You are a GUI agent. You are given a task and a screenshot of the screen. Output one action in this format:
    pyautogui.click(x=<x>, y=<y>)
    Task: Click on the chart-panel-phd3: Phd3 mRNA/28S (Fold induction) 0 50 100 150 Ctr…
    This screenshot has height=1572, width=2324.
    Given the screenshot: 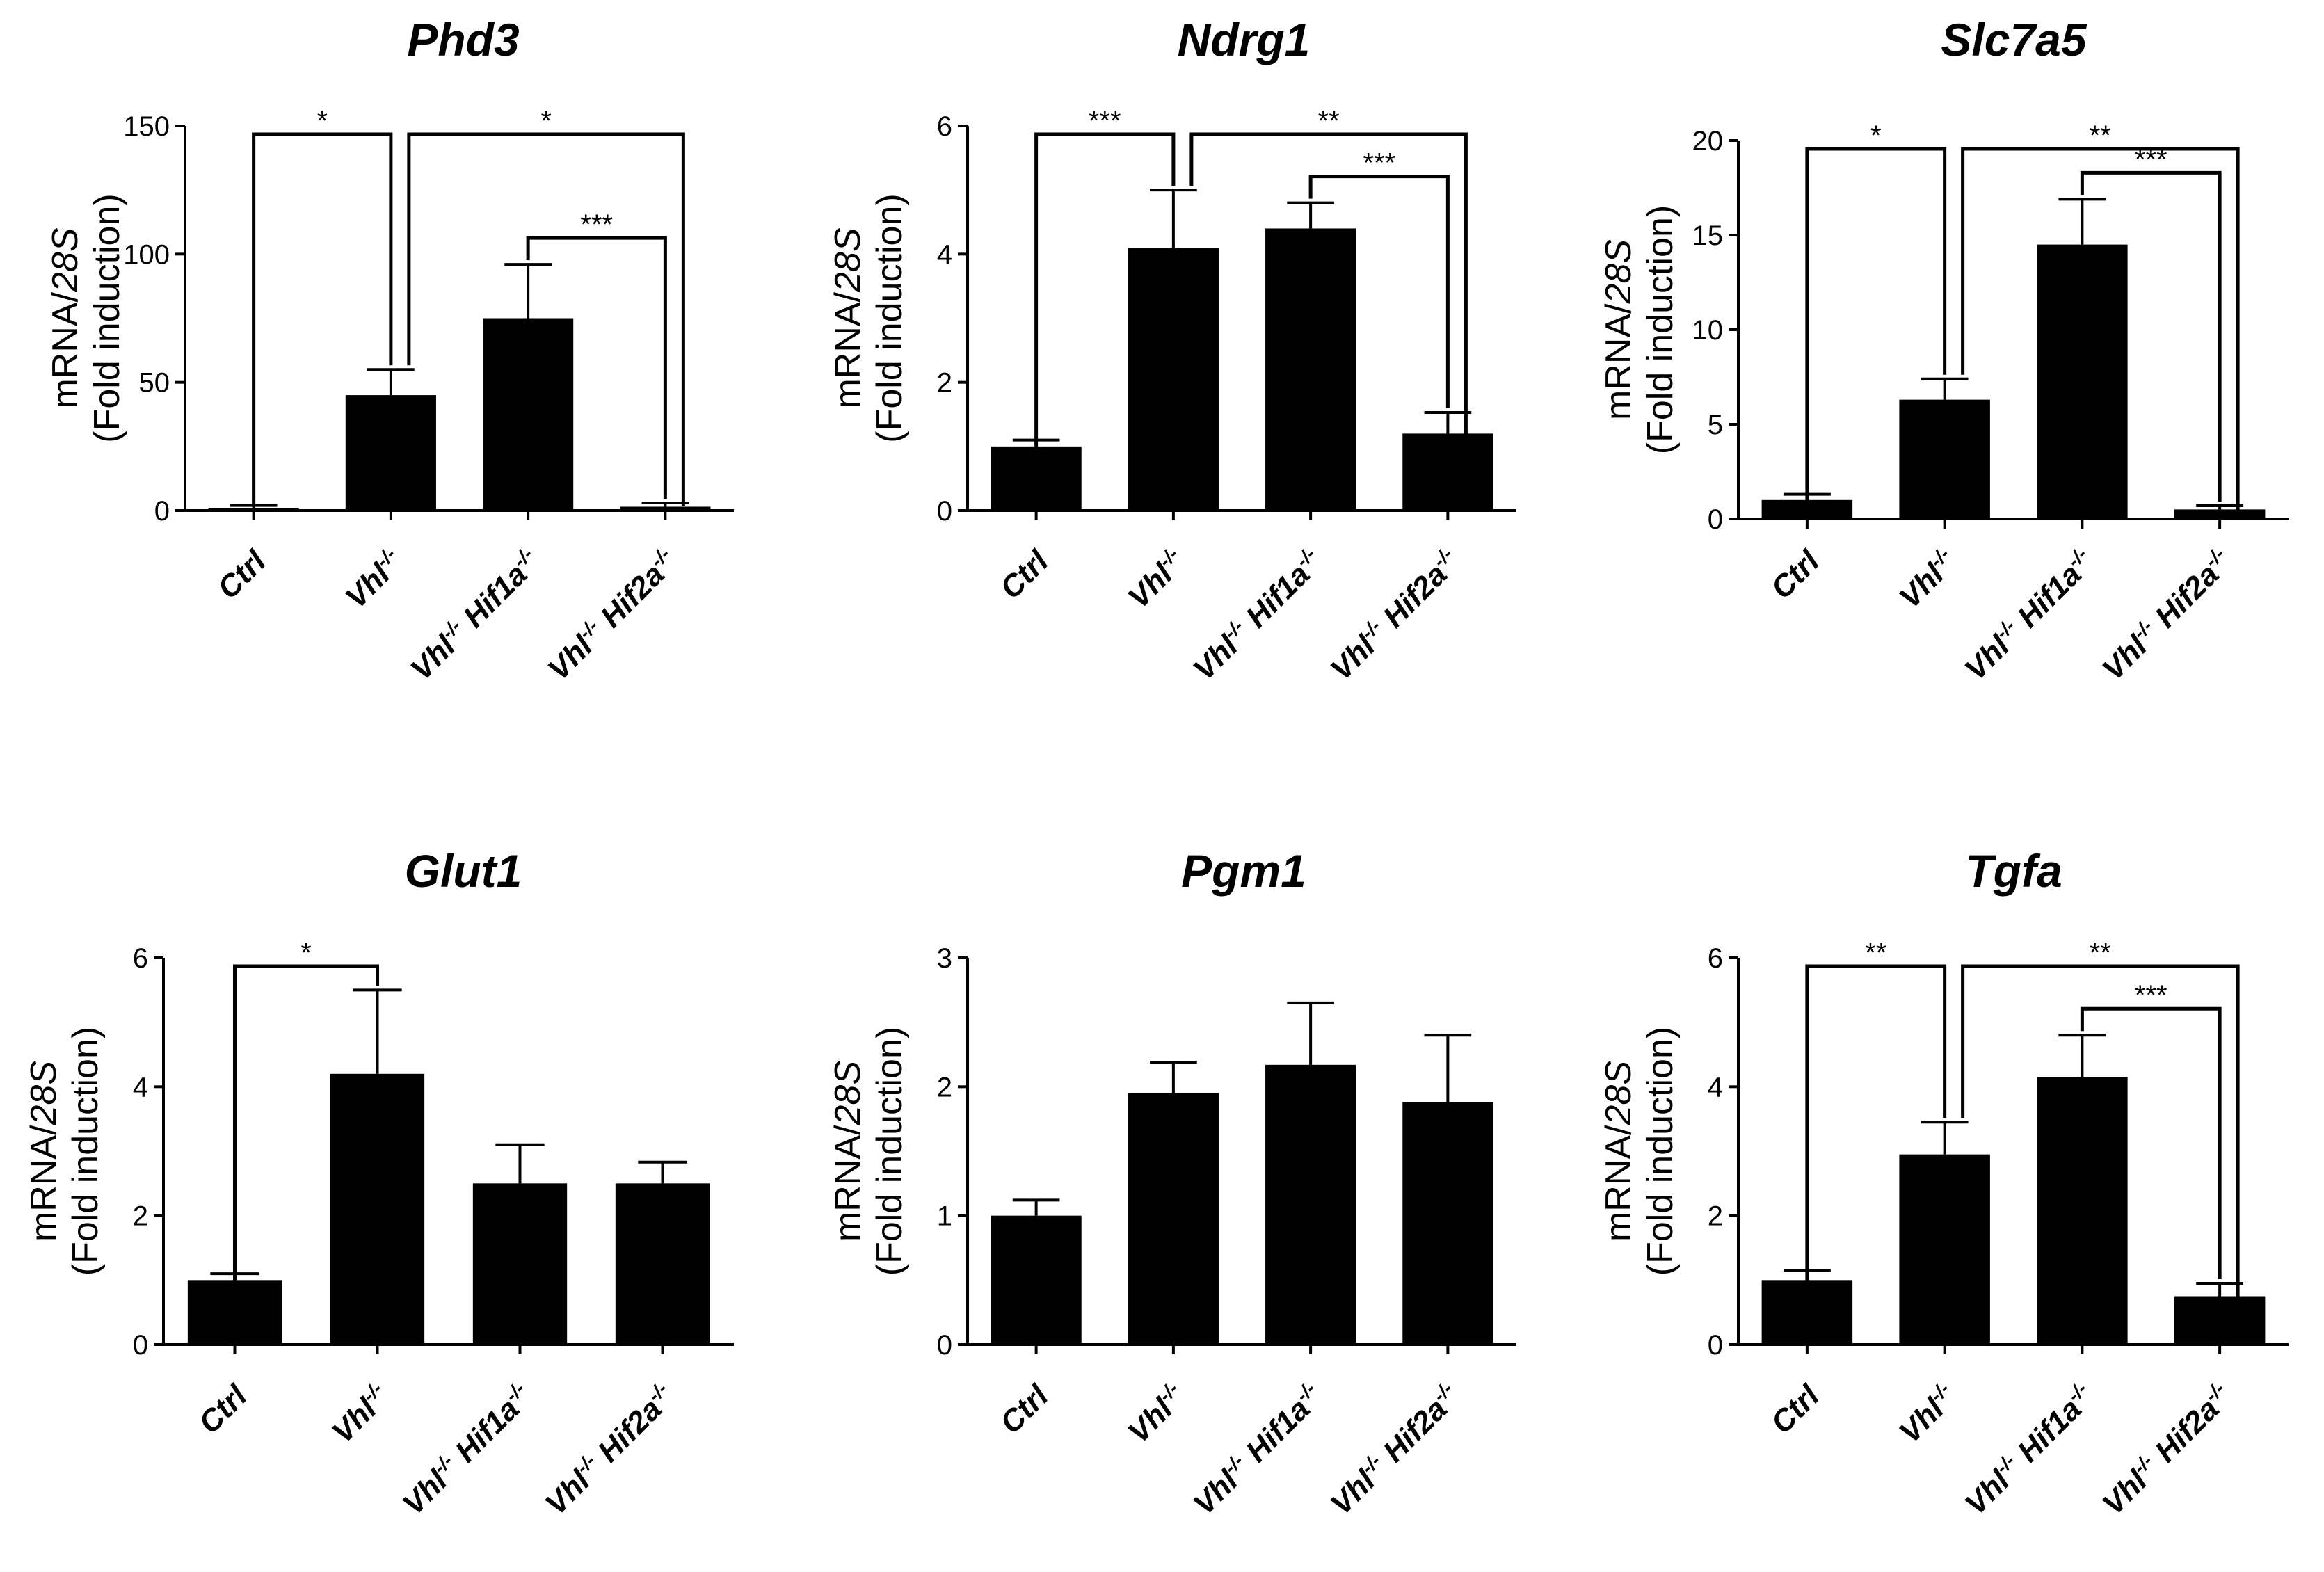 What is the action you would take?
    pyautogui.click(x=389, y=350)
    